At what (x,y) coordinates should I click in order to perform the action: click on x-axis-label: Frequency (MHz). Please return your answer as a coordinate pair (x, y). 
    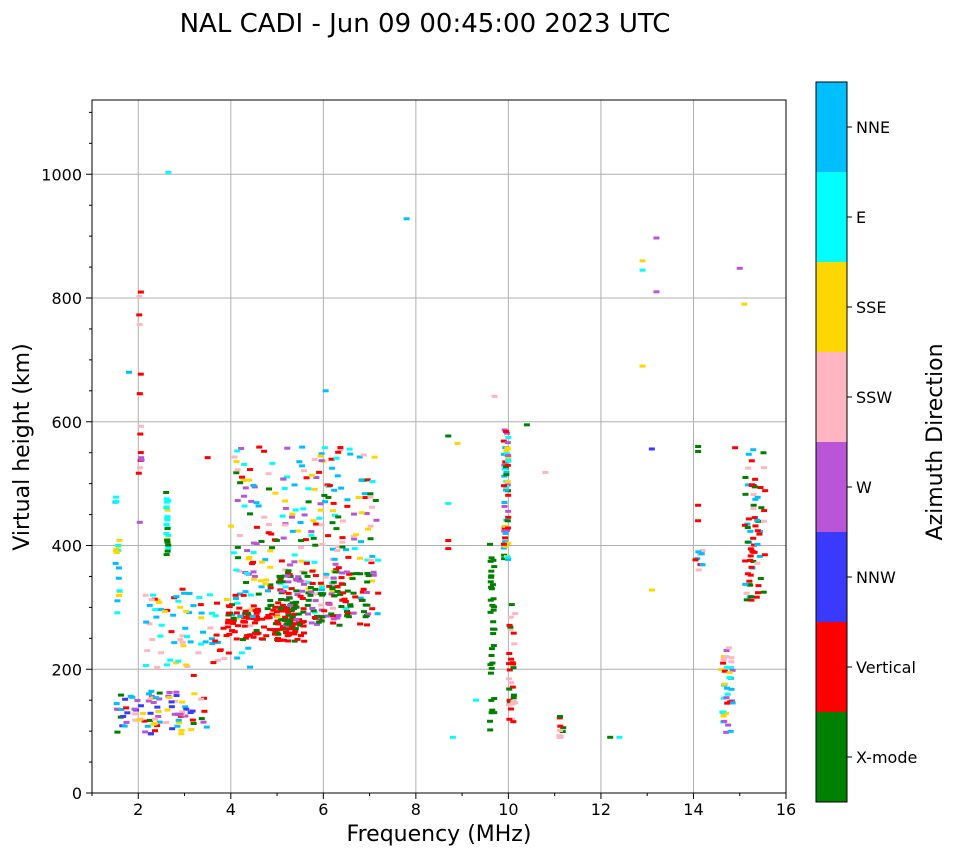
    Looking at the image, I should click on (439, 834).